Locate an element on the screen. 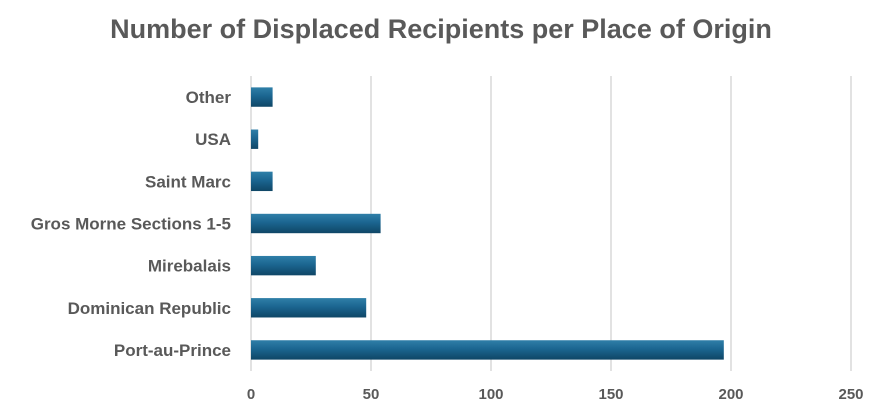  category-label: USA is located at coordinates (213, 139).